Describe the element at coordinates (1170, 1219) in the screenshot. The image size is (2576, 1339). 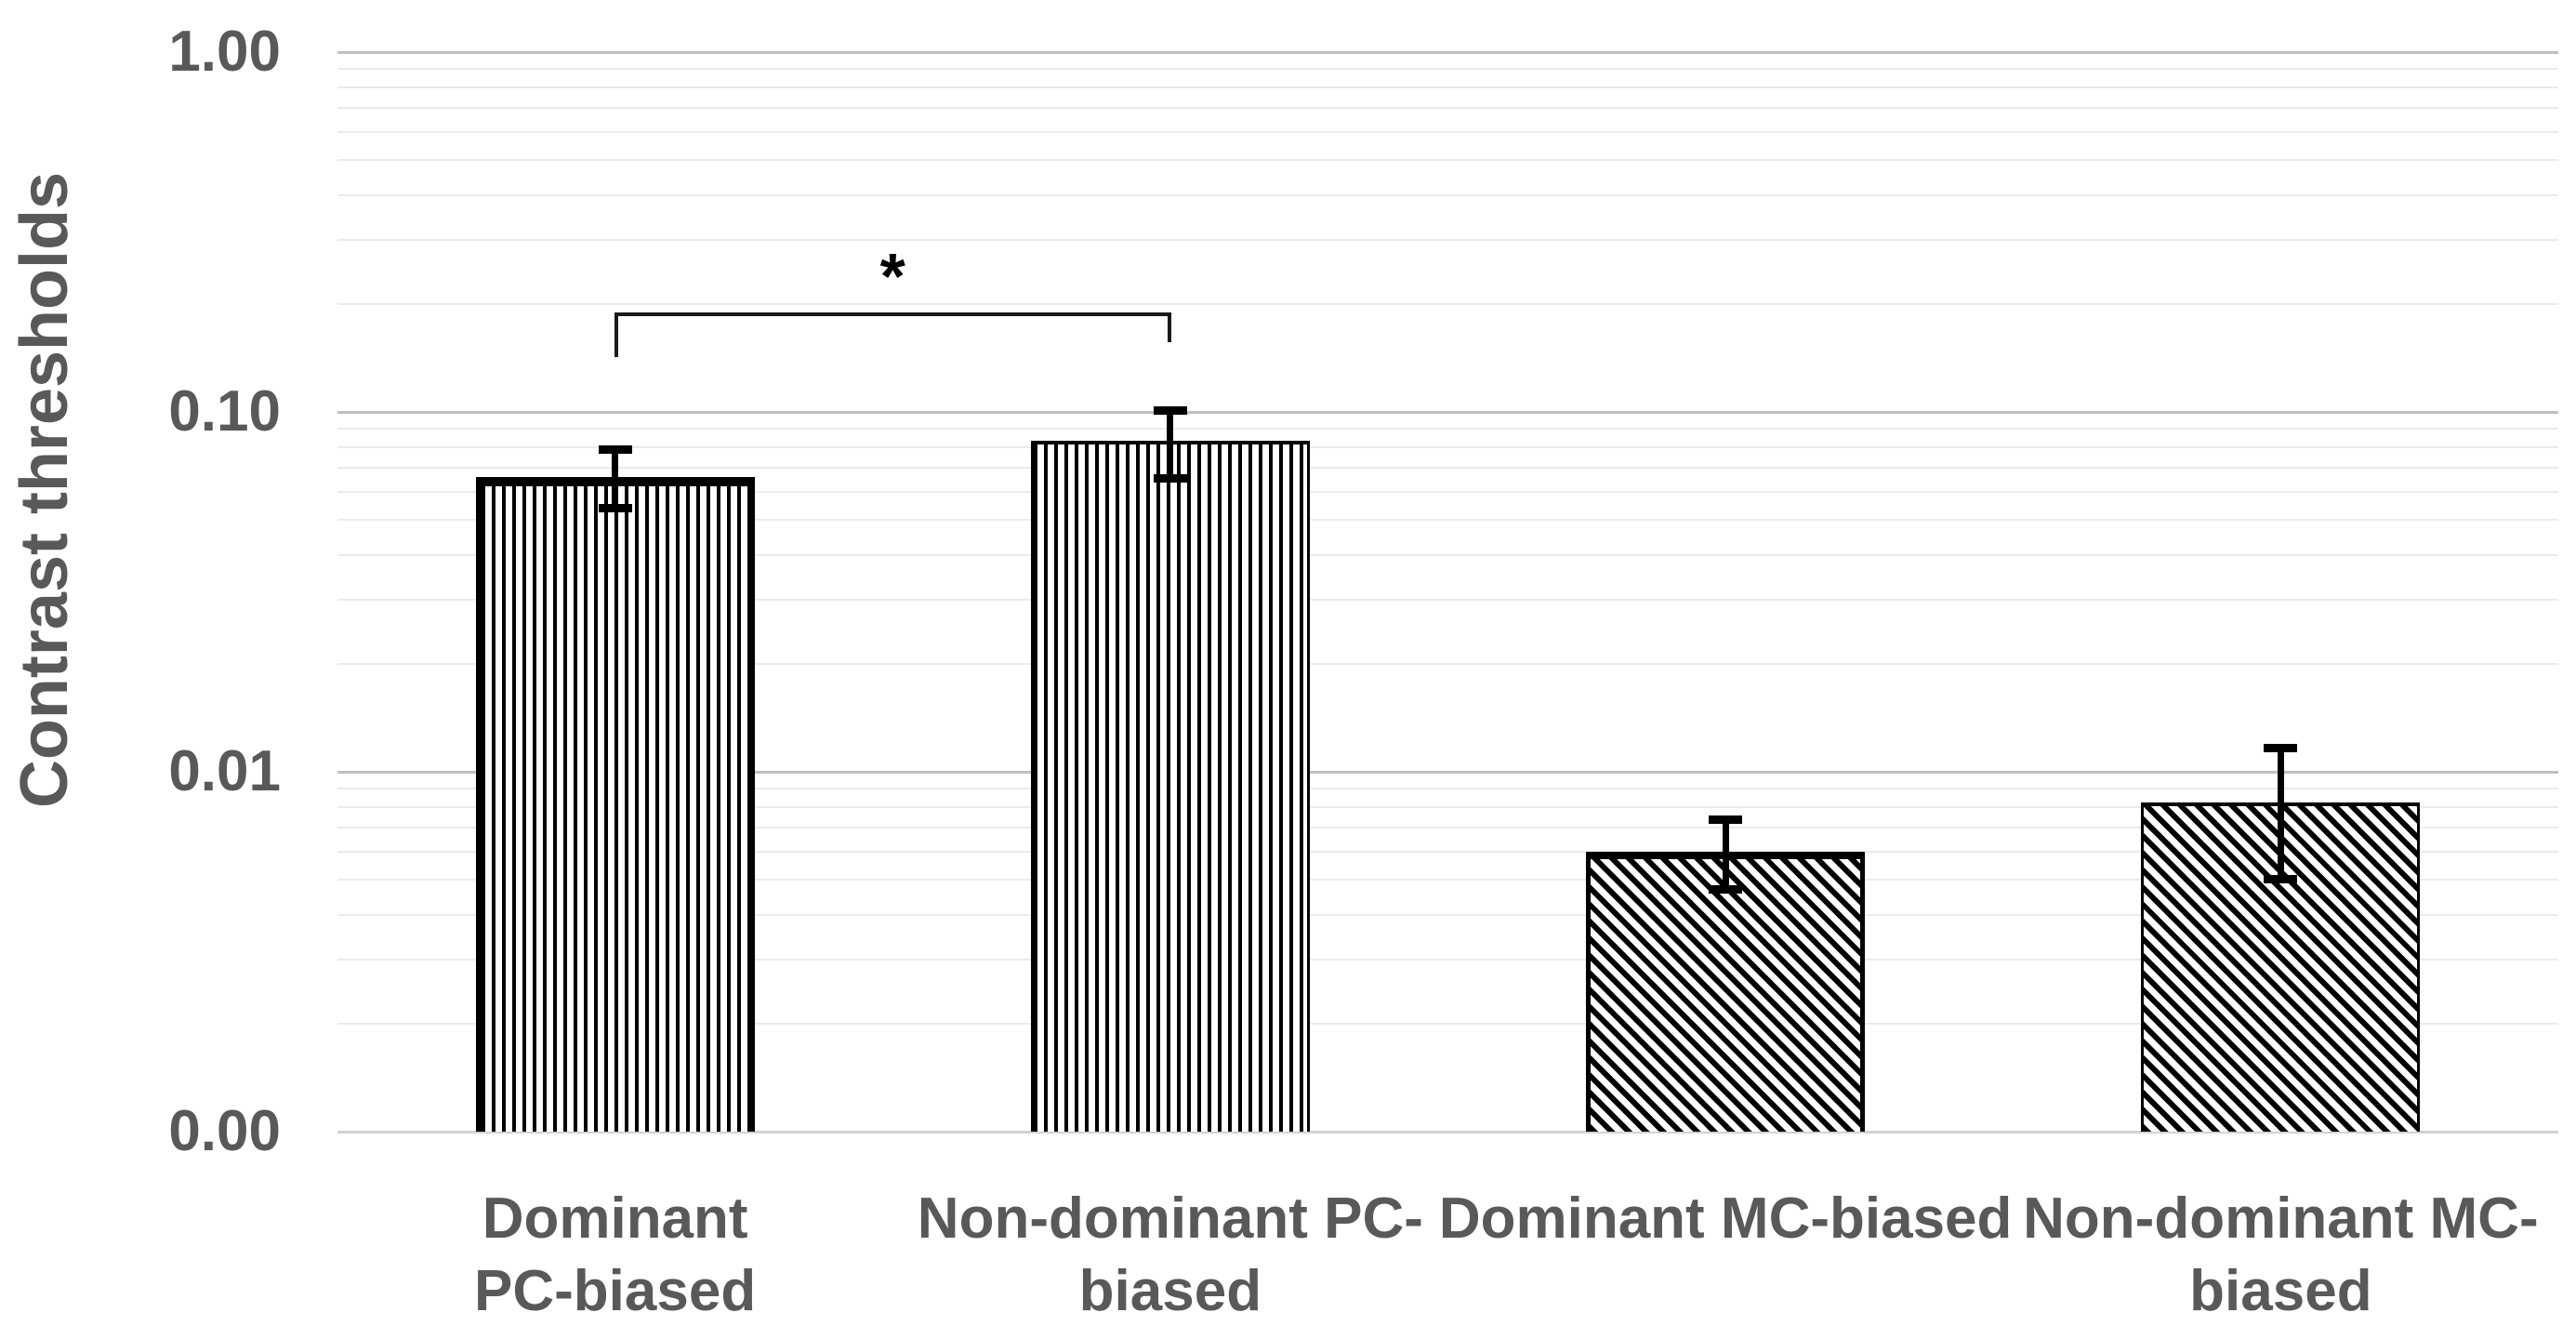
I see `x-axis-label-line: Non-dominant PC-` at that location.